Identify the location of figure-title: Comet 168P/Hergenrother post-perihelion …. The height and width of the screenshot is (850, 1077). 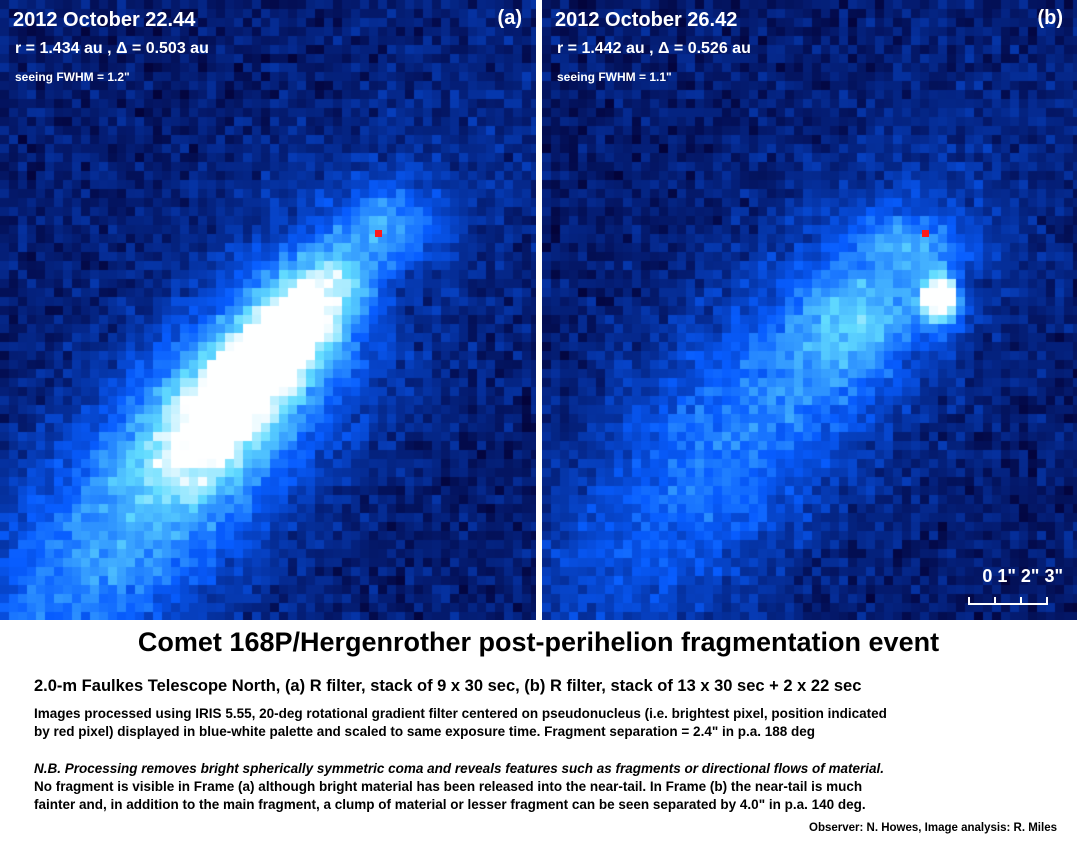
(538, 642).